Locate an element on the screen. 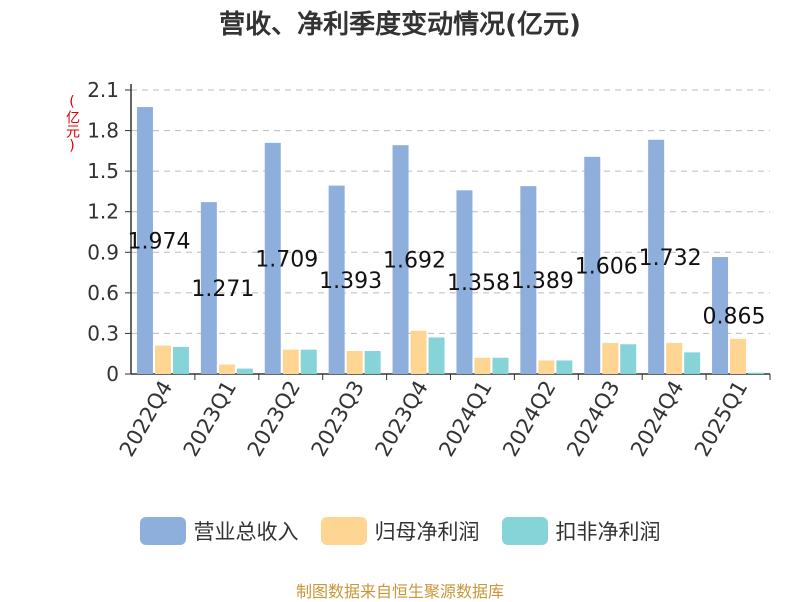  y-tick-label: 0 is located at coordinates (112, 374).